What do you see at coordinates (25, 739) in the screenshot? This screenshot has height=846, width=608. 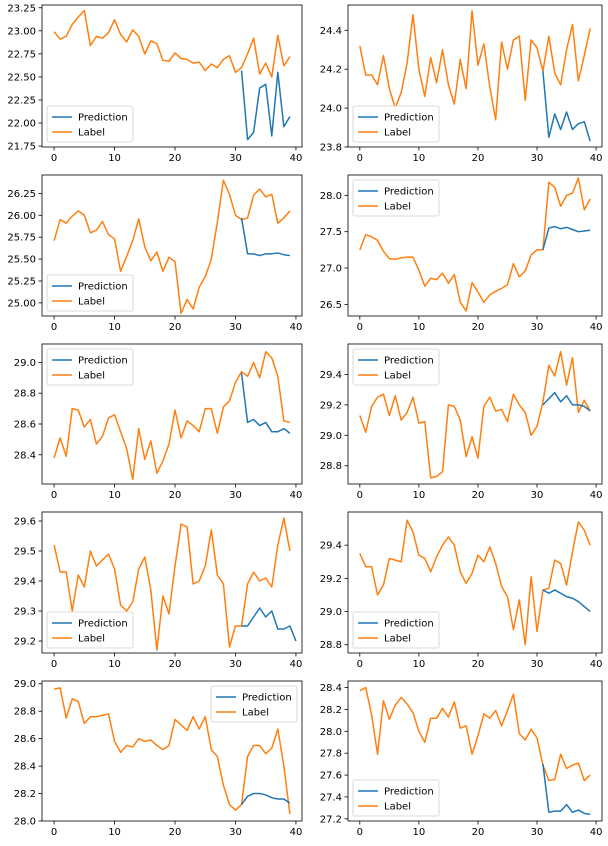 I see `y-tick-label: 28.6` at bounding box center [25, 739].